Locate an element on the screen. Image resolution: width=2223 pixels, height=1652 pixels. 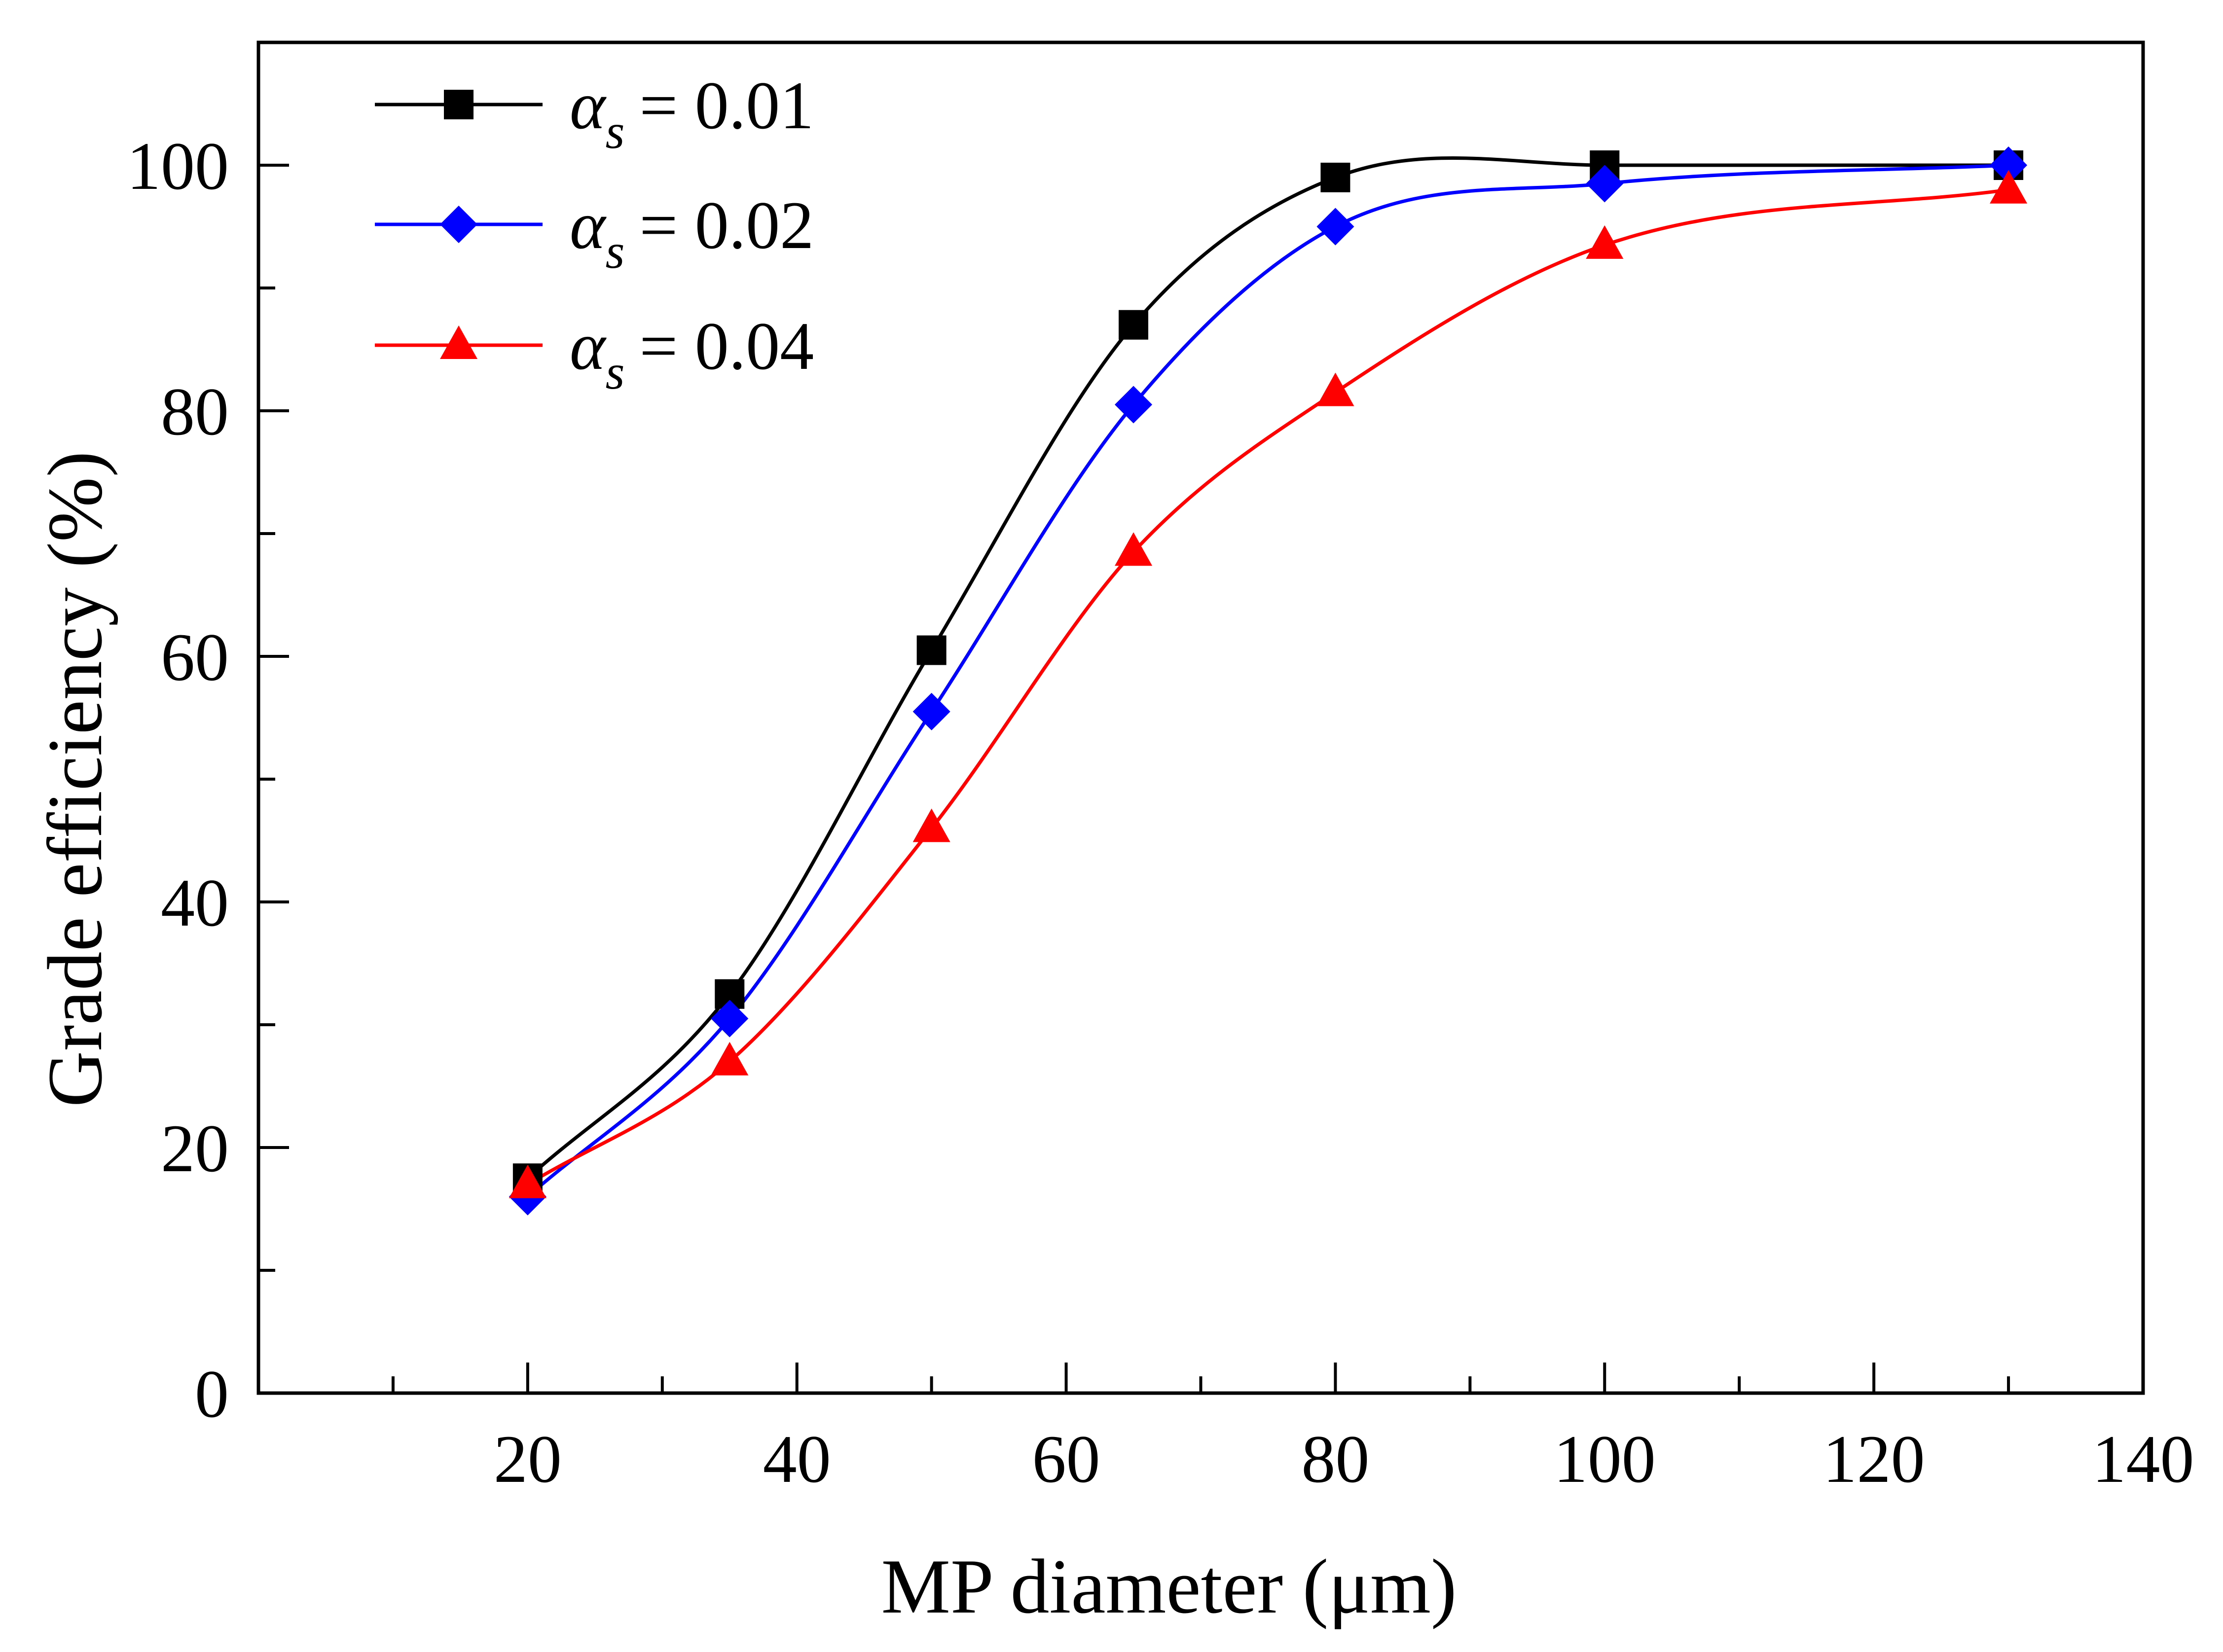
x-tick-label: 20 is located at coordinates (528, 1459).